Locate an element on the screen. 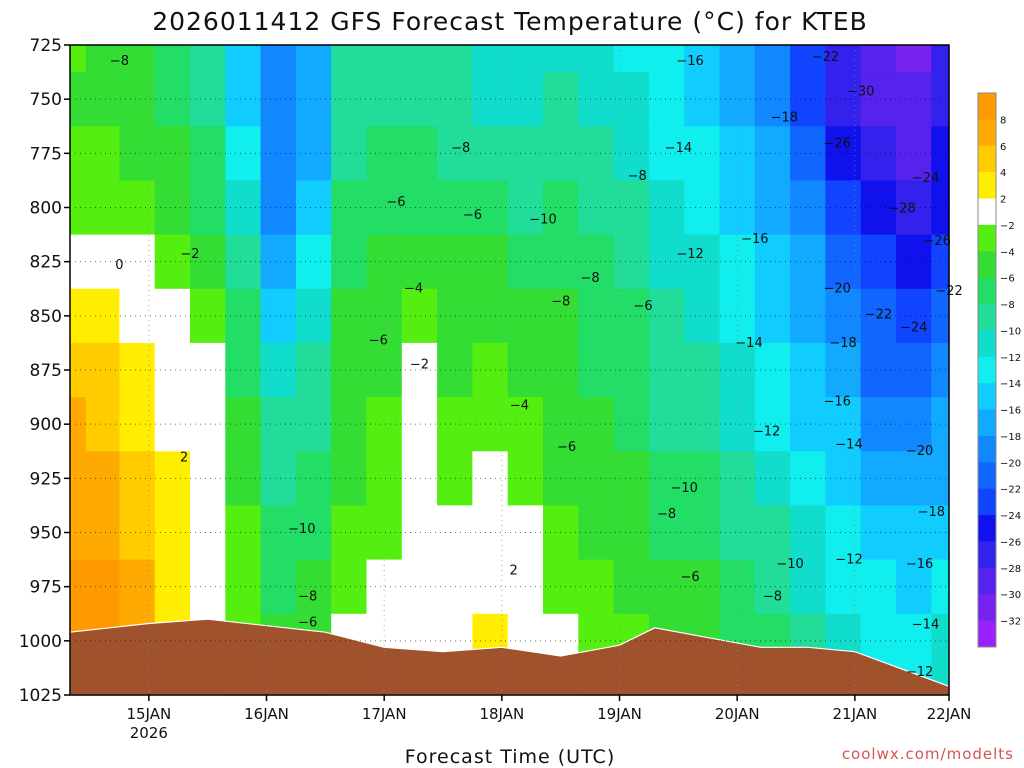 Image resolution: width=1024 pixels, height=768 pixels. y-tick-label: 900 is located at coordinates (46, 425).